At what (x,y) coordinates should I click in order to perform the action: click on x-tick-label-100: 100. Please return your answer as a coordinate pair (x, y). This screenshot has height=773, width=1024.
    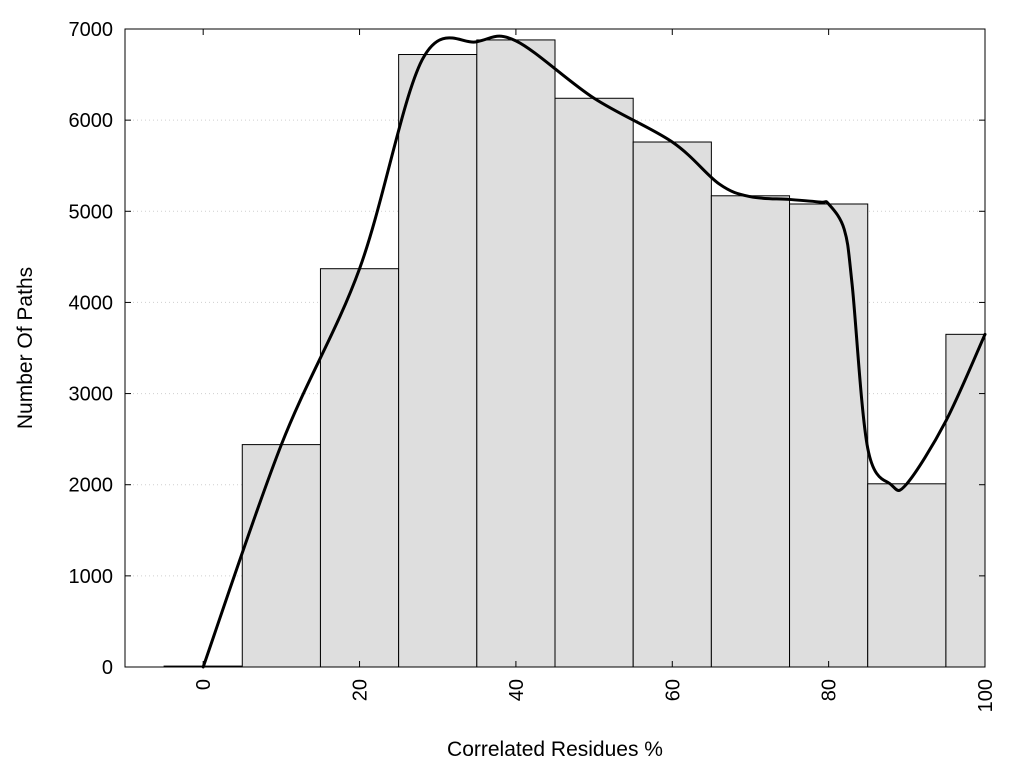
    Looking at the image, I should click on (986, 695).